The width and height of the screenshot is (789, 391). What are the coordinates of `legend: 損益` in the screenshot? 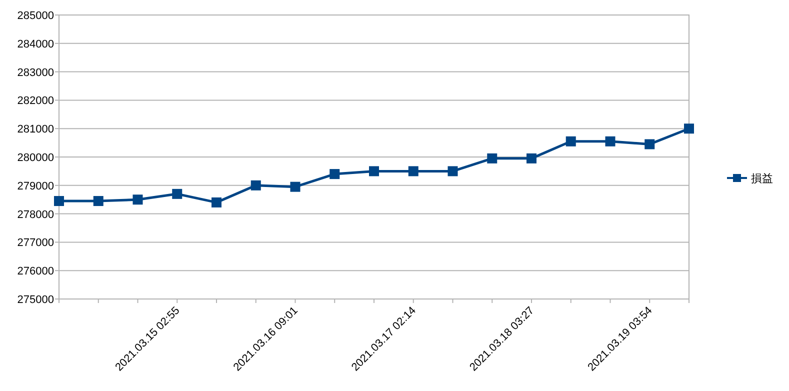 It's located at (750, 179).